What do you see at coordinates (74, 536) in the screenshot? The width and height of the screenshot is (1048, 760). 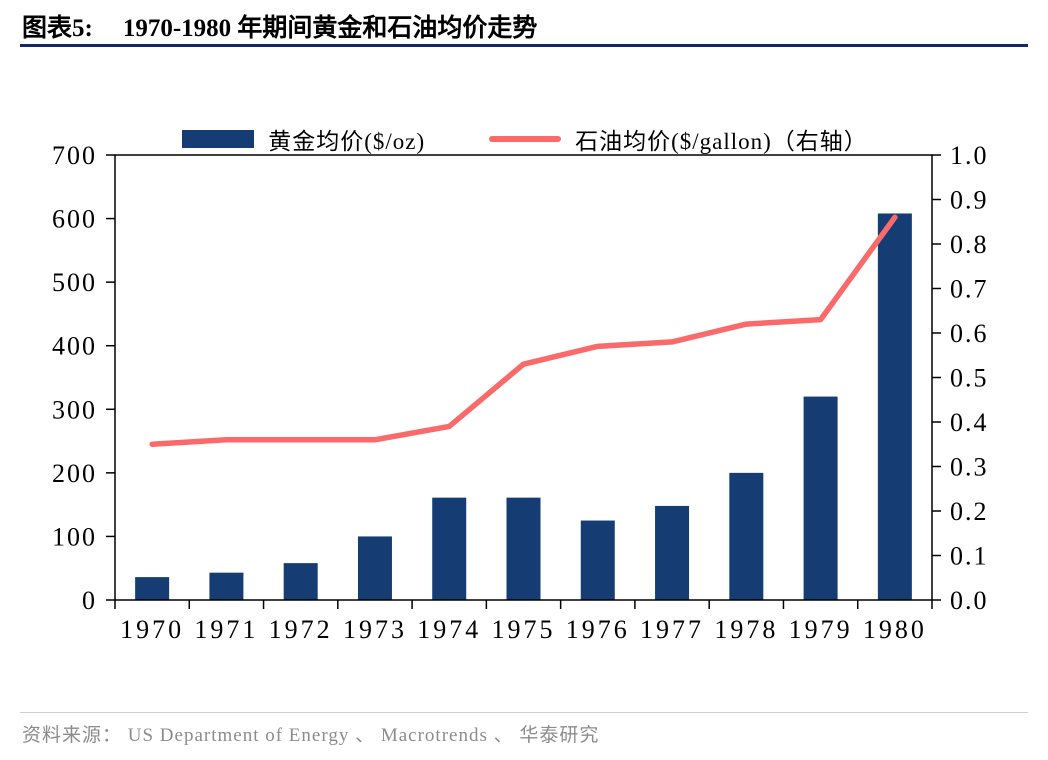 I see `left-axis-label: 100` at bounding box center [74, 536].